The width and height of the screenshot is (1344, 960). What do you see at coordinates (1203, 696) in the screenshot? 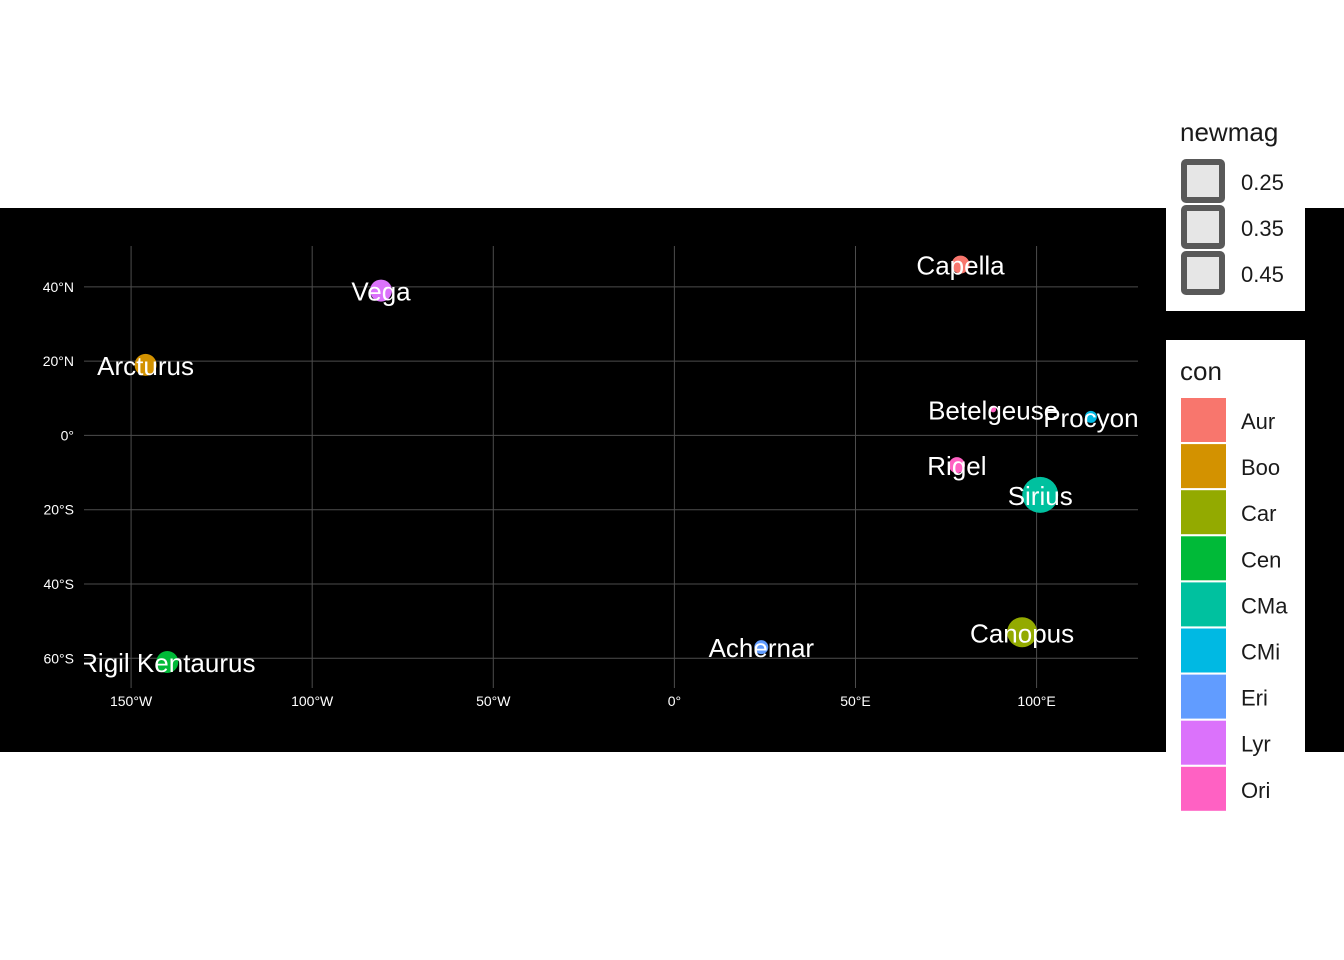
I see `legend-color-key-eri` at bounding box center [1203, 696].